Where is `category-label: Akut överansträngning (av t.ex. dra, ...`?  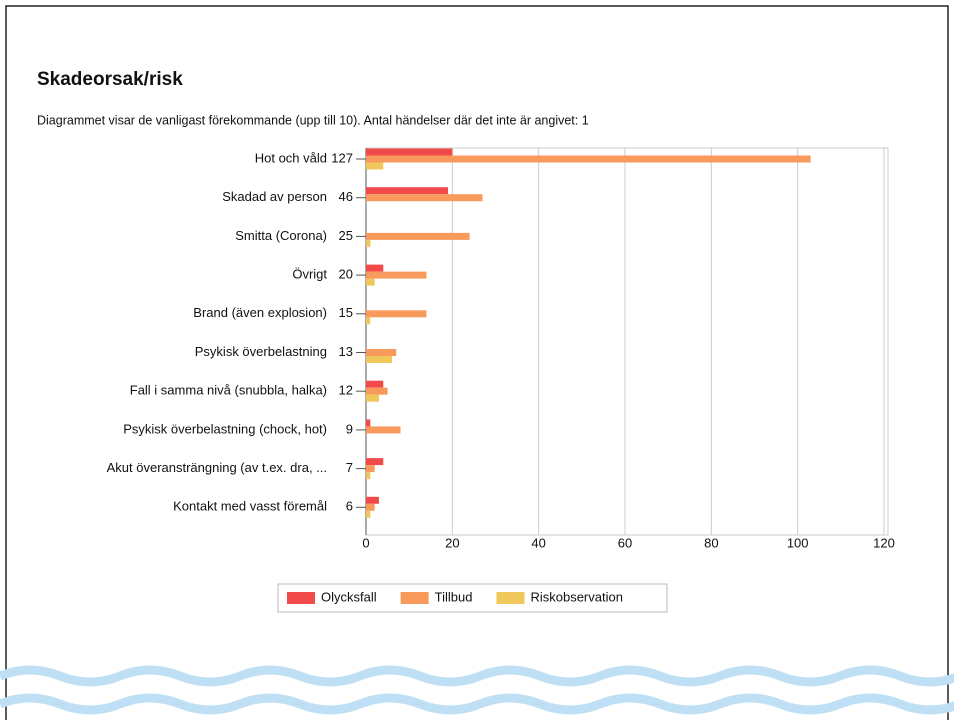
category-label: Akut överansträngning (av t.ex. dra, ... is located at coordinates (217, 467).